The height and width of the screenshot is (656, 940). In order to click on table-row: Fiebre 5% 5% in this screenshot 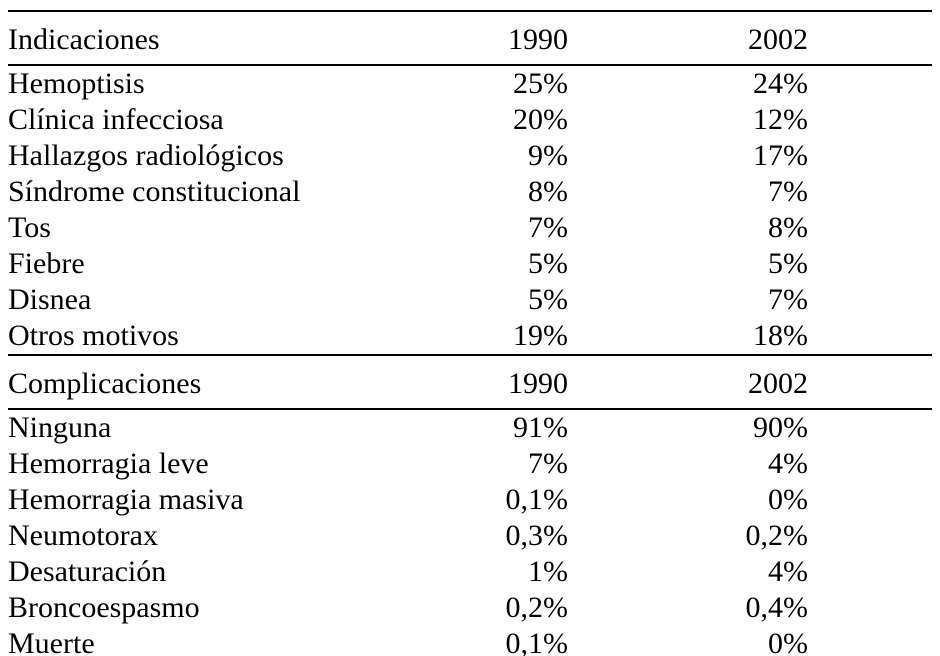, I will do `click(470, 264)`.